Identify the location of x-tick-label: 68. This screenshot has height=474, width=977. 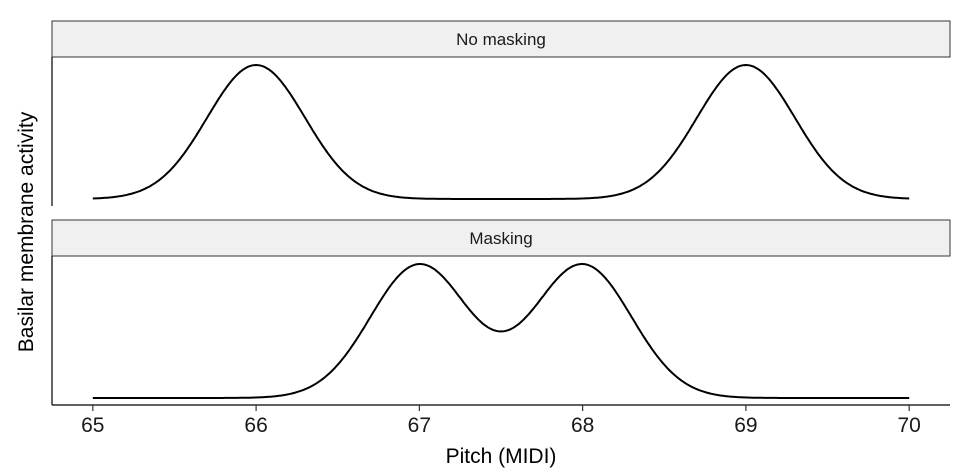
(582, 425).